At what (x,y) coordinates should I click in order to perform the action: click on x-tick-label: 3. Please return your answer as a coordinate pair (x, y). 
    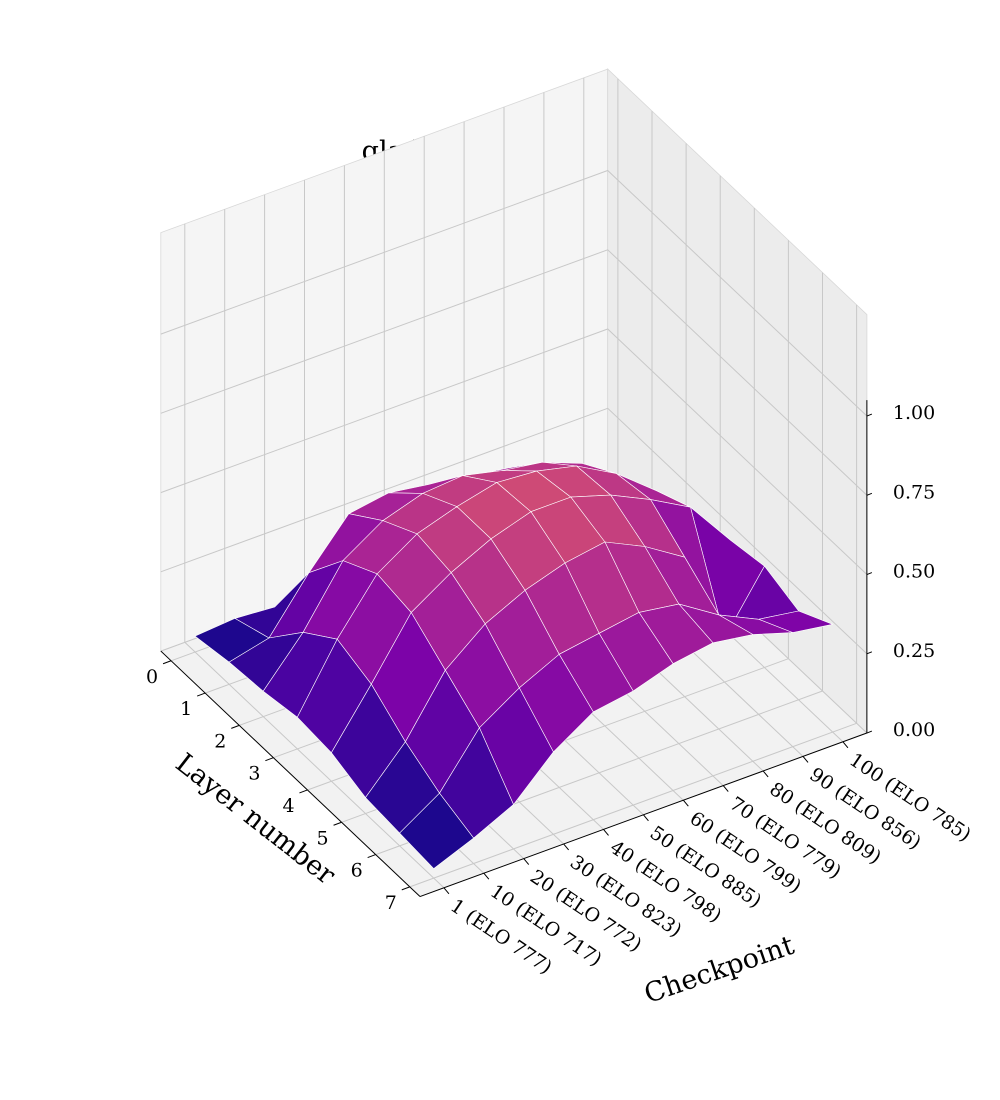
    Looking at the image, I should click on (254, 774).